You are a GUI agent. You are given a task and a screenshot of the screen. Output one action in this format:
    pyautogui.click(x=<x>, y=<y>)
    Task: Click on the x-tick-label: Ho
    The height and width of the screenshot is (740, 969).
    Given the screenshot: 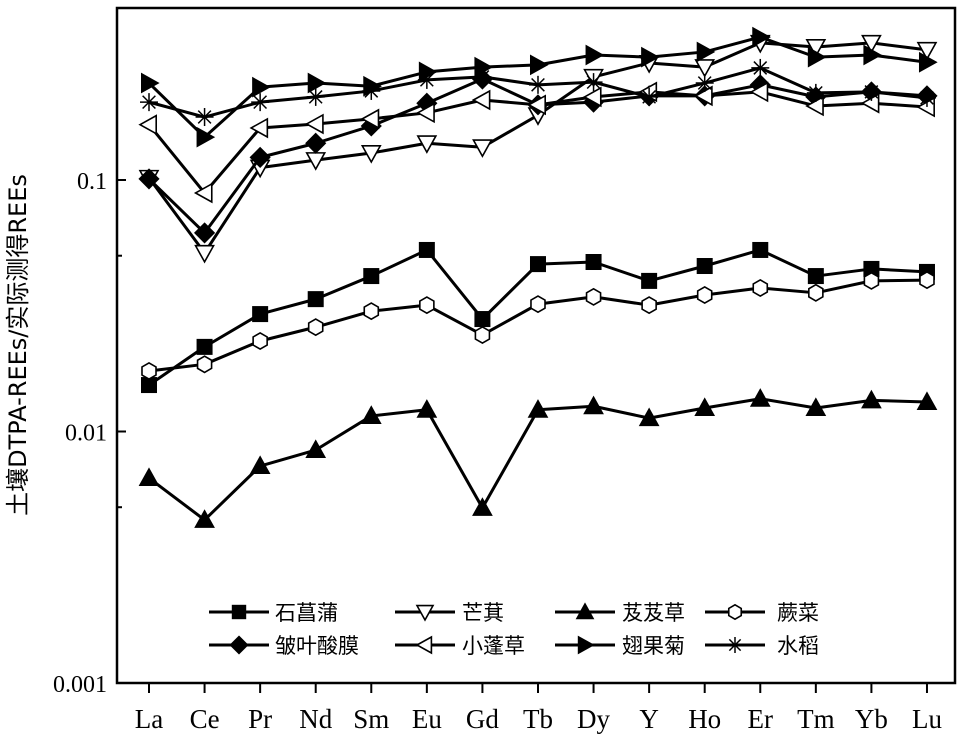 What is the action you would take?
    pyautogui.click(x=704, y=719)
    